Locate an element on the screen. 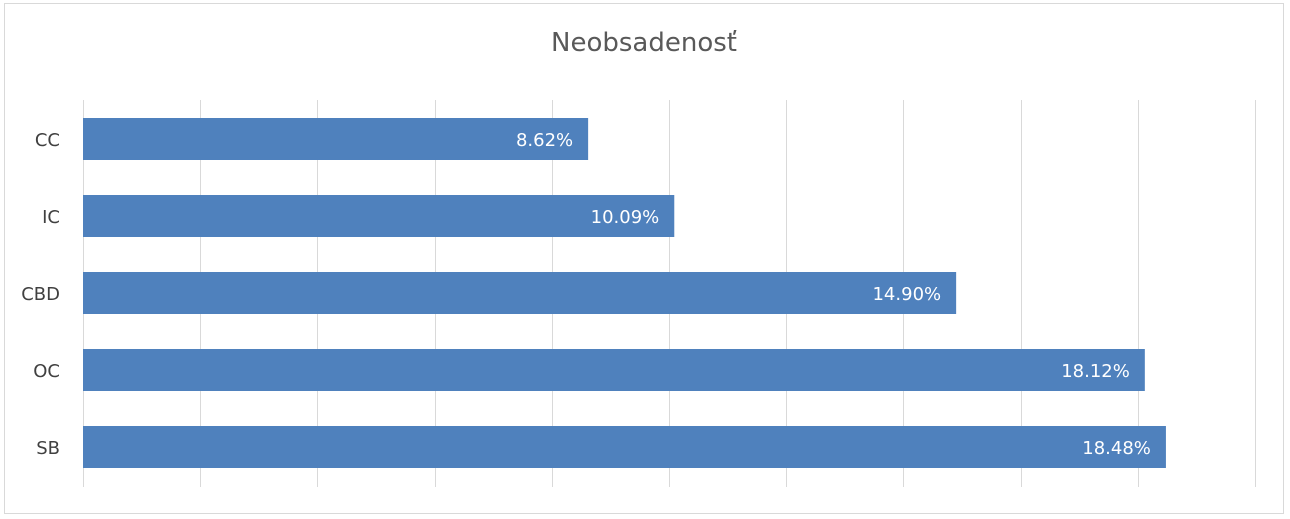 The width and height of the screenshot is (1290, 519). category-labels: CC IC CBD OC SB is located at coordinates (40, 294).